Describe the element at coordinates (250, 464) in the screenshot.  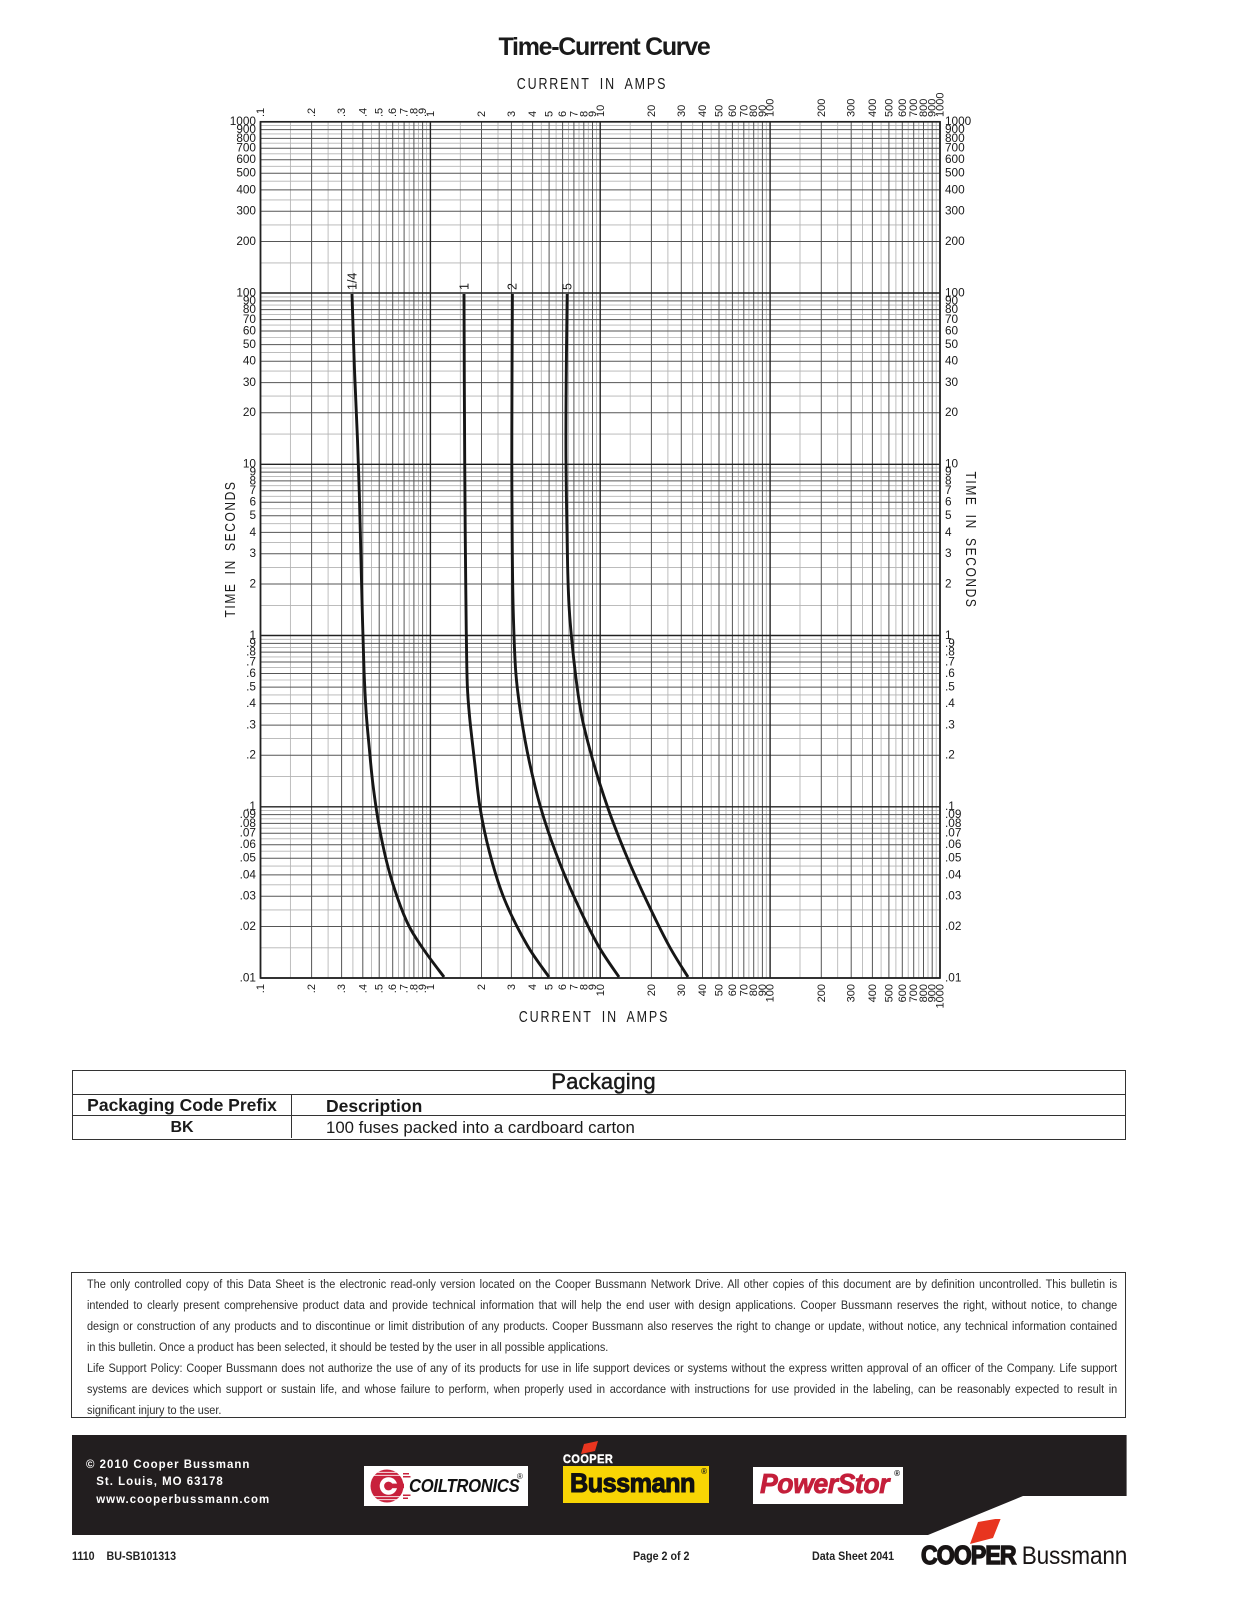
I see `svg-text: 10` at that location.